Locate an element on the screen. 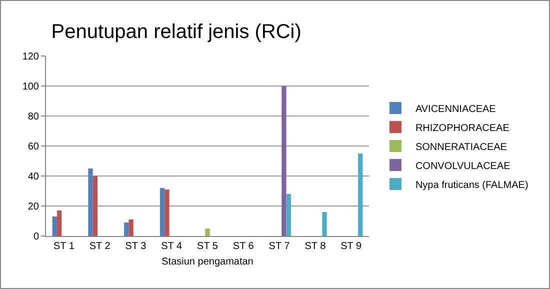 Image resolution: width=550 pixels, height=289 pixels. x-tick-label: ST 5 is located at coordinates (207, 246).